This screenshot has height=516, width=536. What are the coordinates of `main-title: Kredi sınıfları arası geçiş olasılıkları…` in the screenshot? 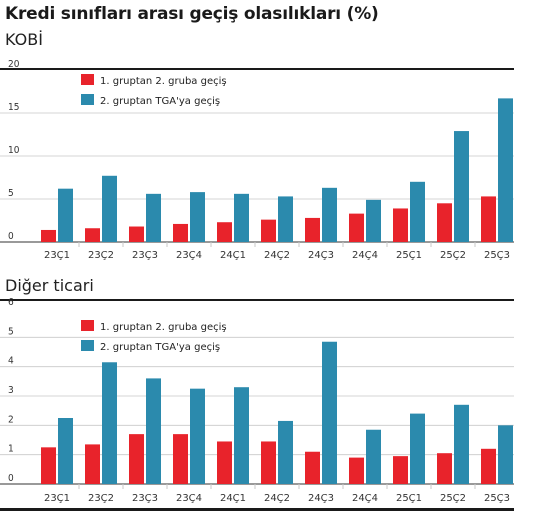 It's located at (192, 14).